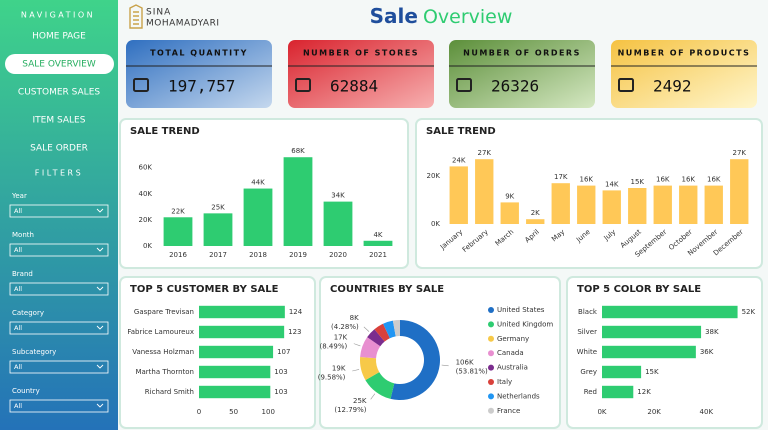 The height and width of the screenshot is (430, 768). Describe the element at coordinates (283, 352) in the screenshot. I see `value-label: 107` at that location.